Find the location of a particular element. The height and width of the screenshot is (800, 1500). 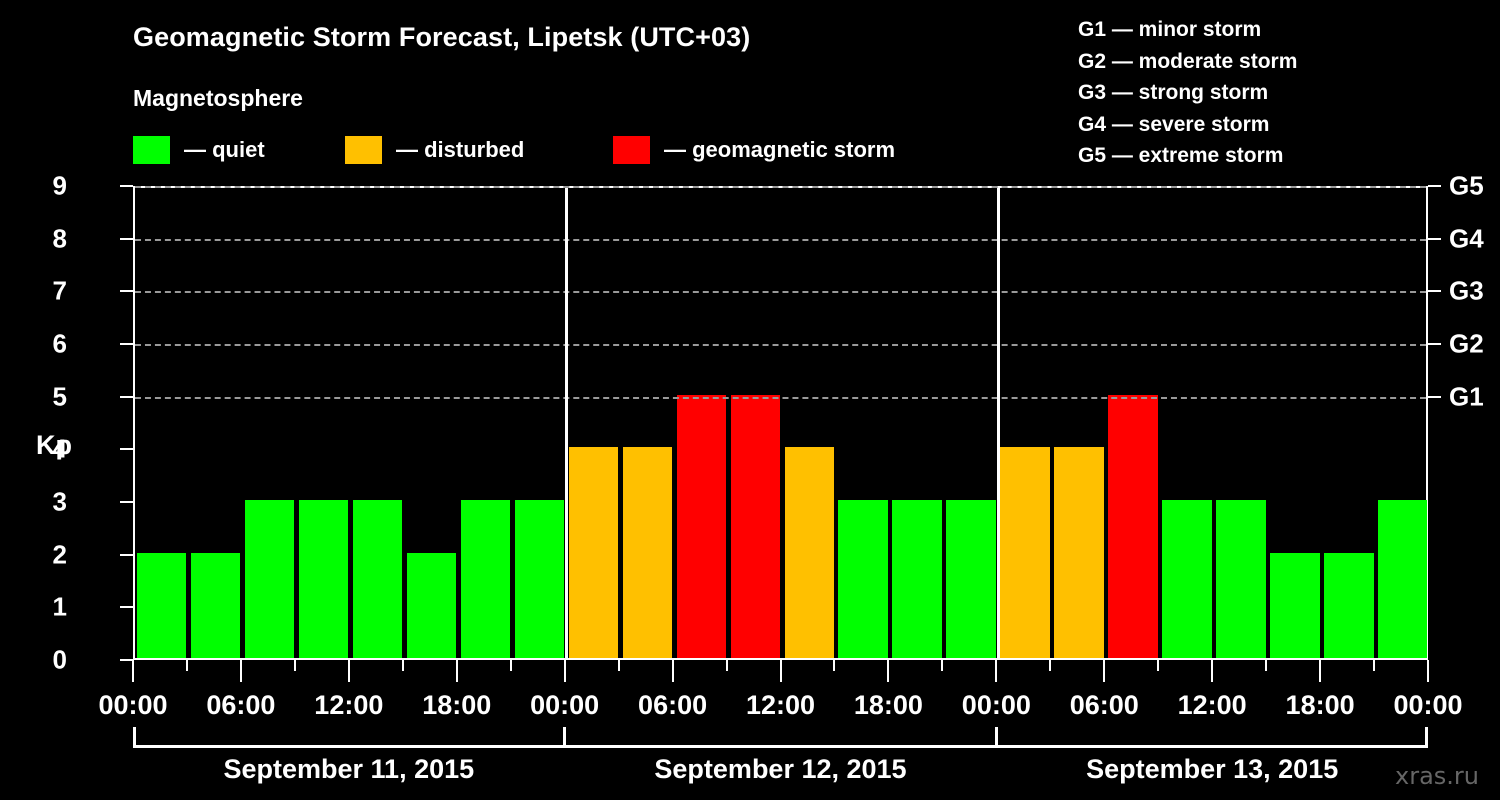

g-axis-tick-label-G5: G5 is located at coordinates (1466, 185).